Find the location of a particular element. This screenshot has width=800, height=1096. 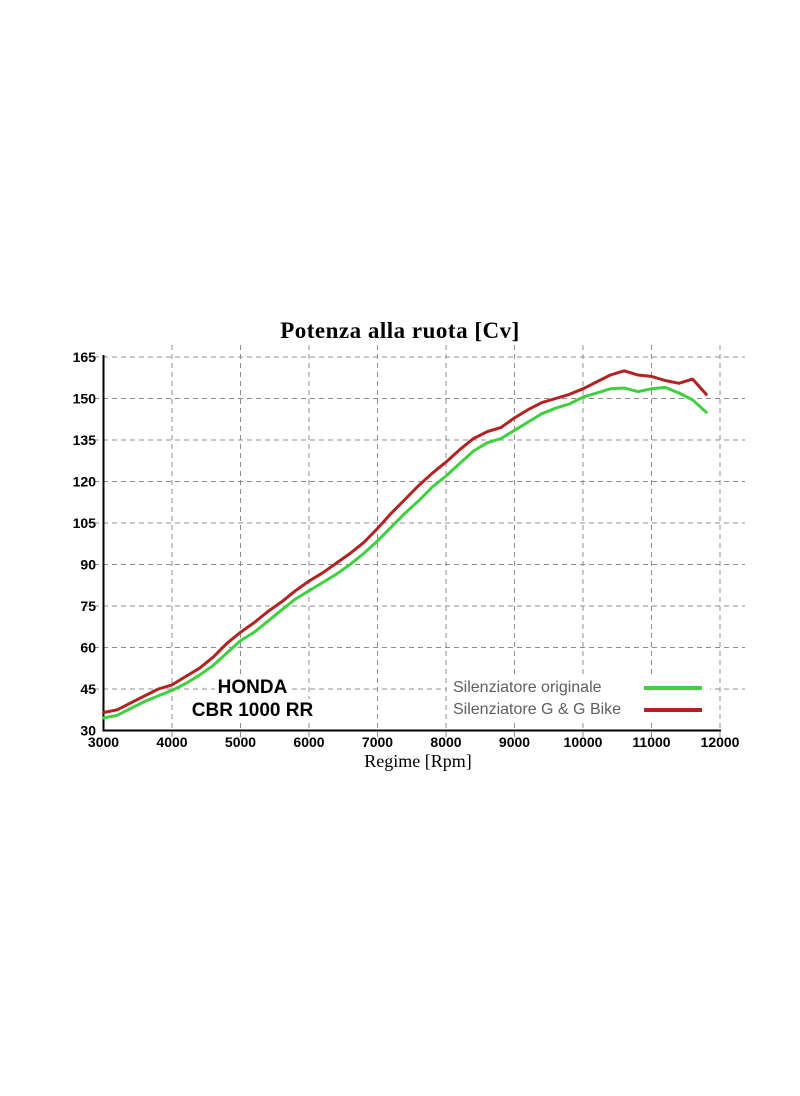

y-tick-label: 90 is located at coordinates (88, 565).